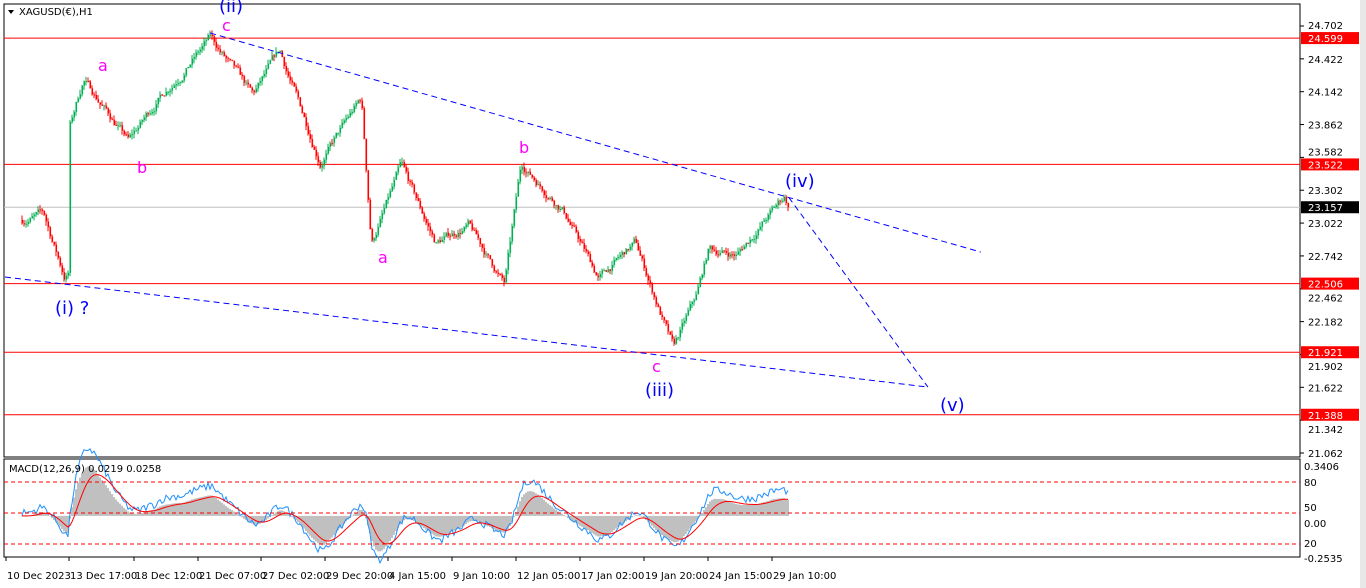  What do you see at coordinates (1310, 508) in the screenshot?
I see `indicator-axis-label: 50` at bounding box center [1310, 508].